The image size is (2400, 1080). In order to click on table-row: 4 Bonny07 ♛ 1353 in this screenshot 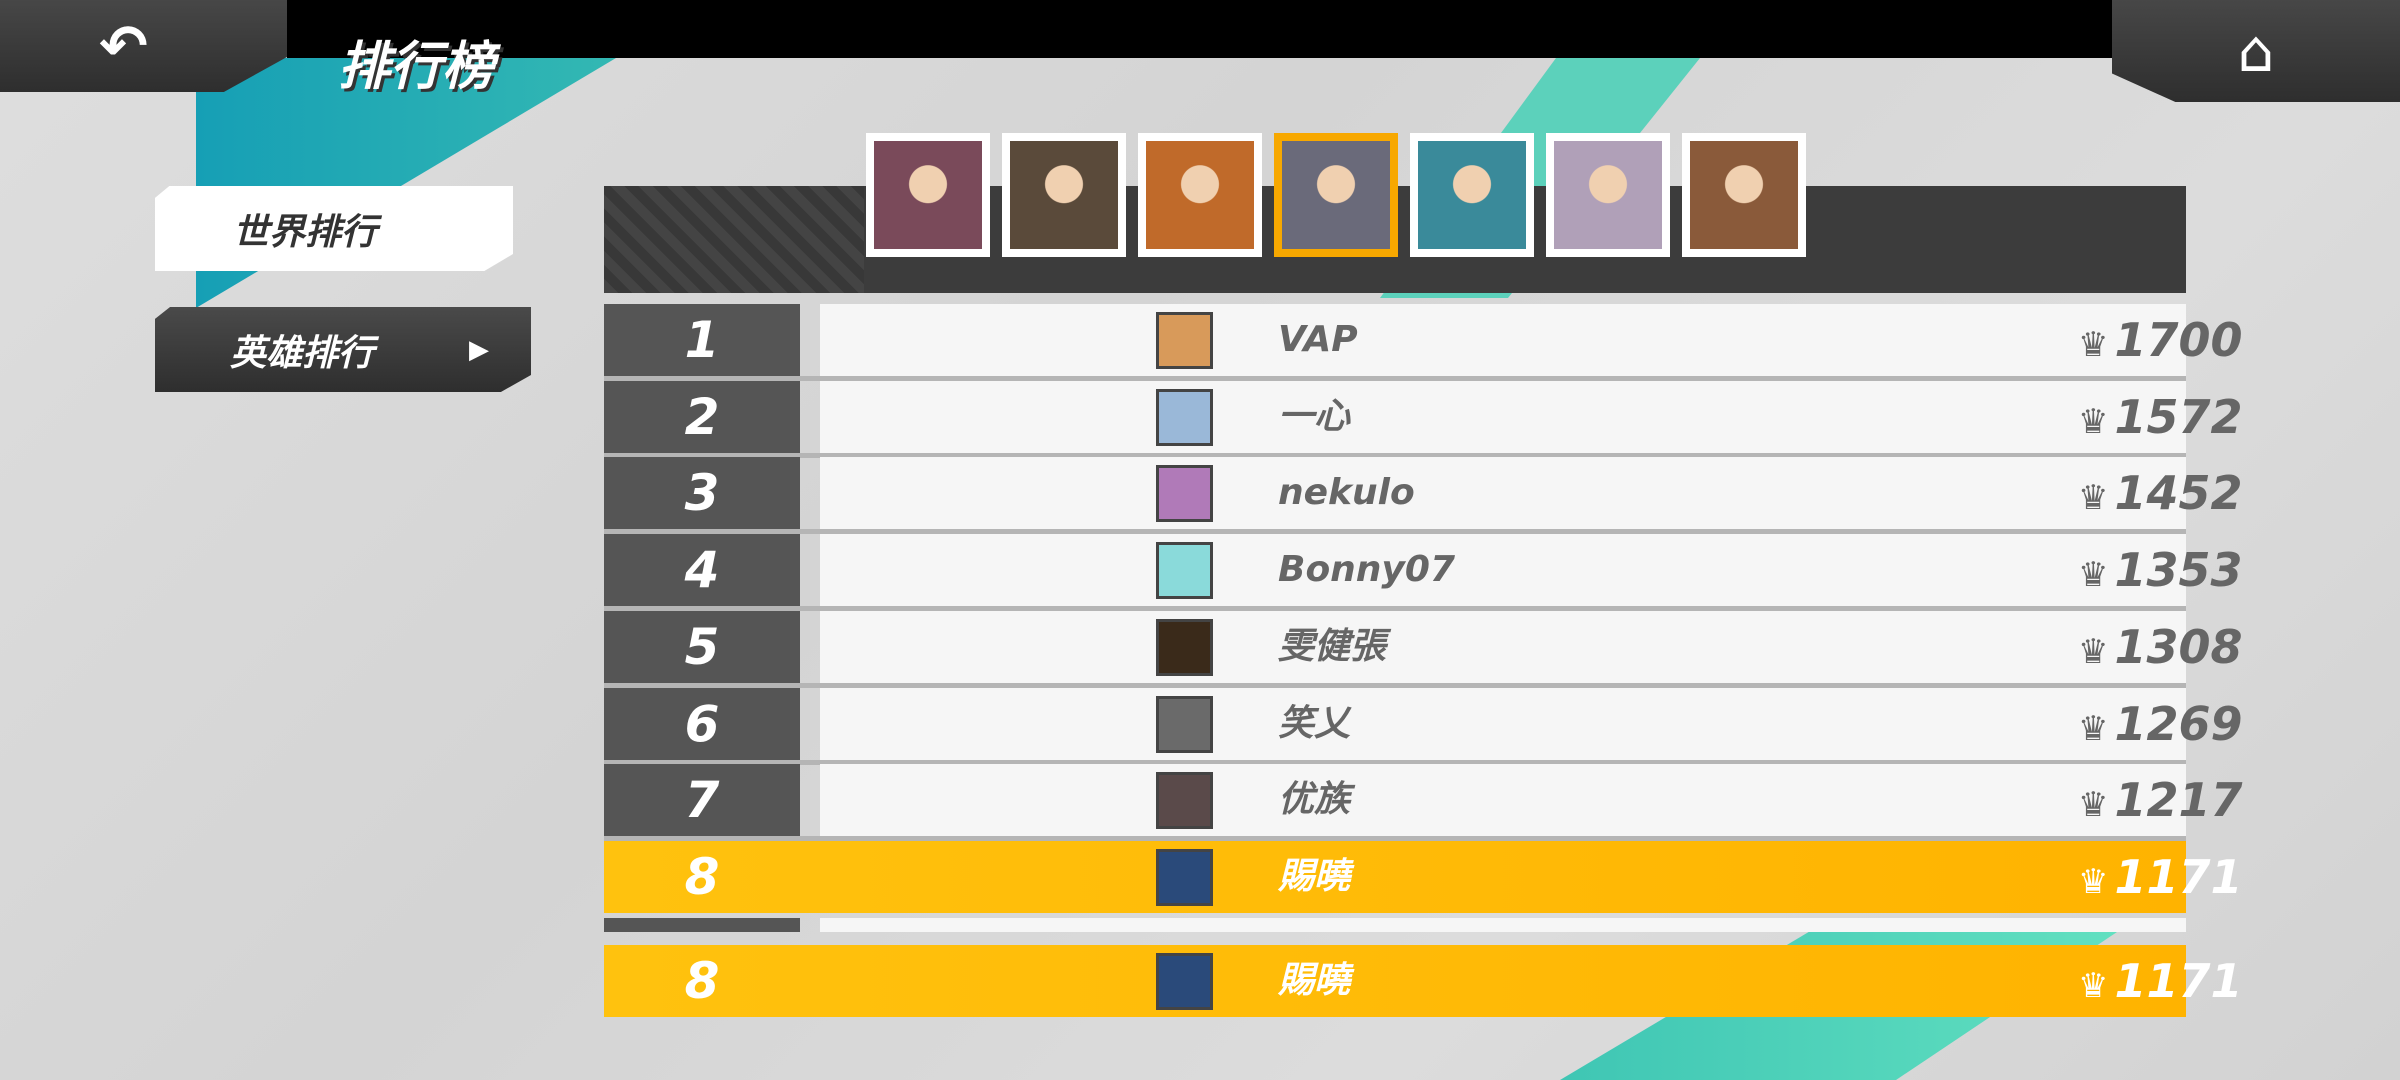, I will do `click(1423, 570)`.